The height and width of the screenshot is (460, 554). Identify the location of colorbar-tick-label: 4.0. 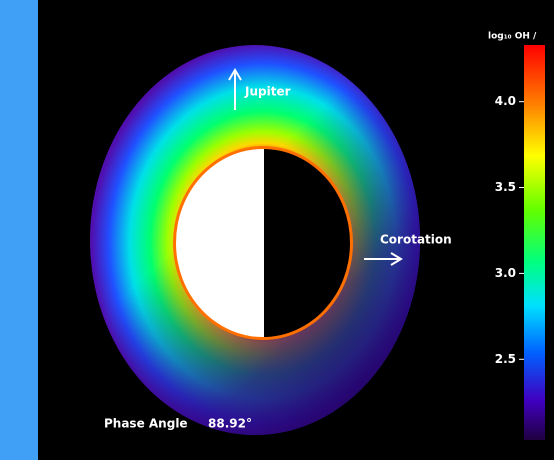
(505, 101).